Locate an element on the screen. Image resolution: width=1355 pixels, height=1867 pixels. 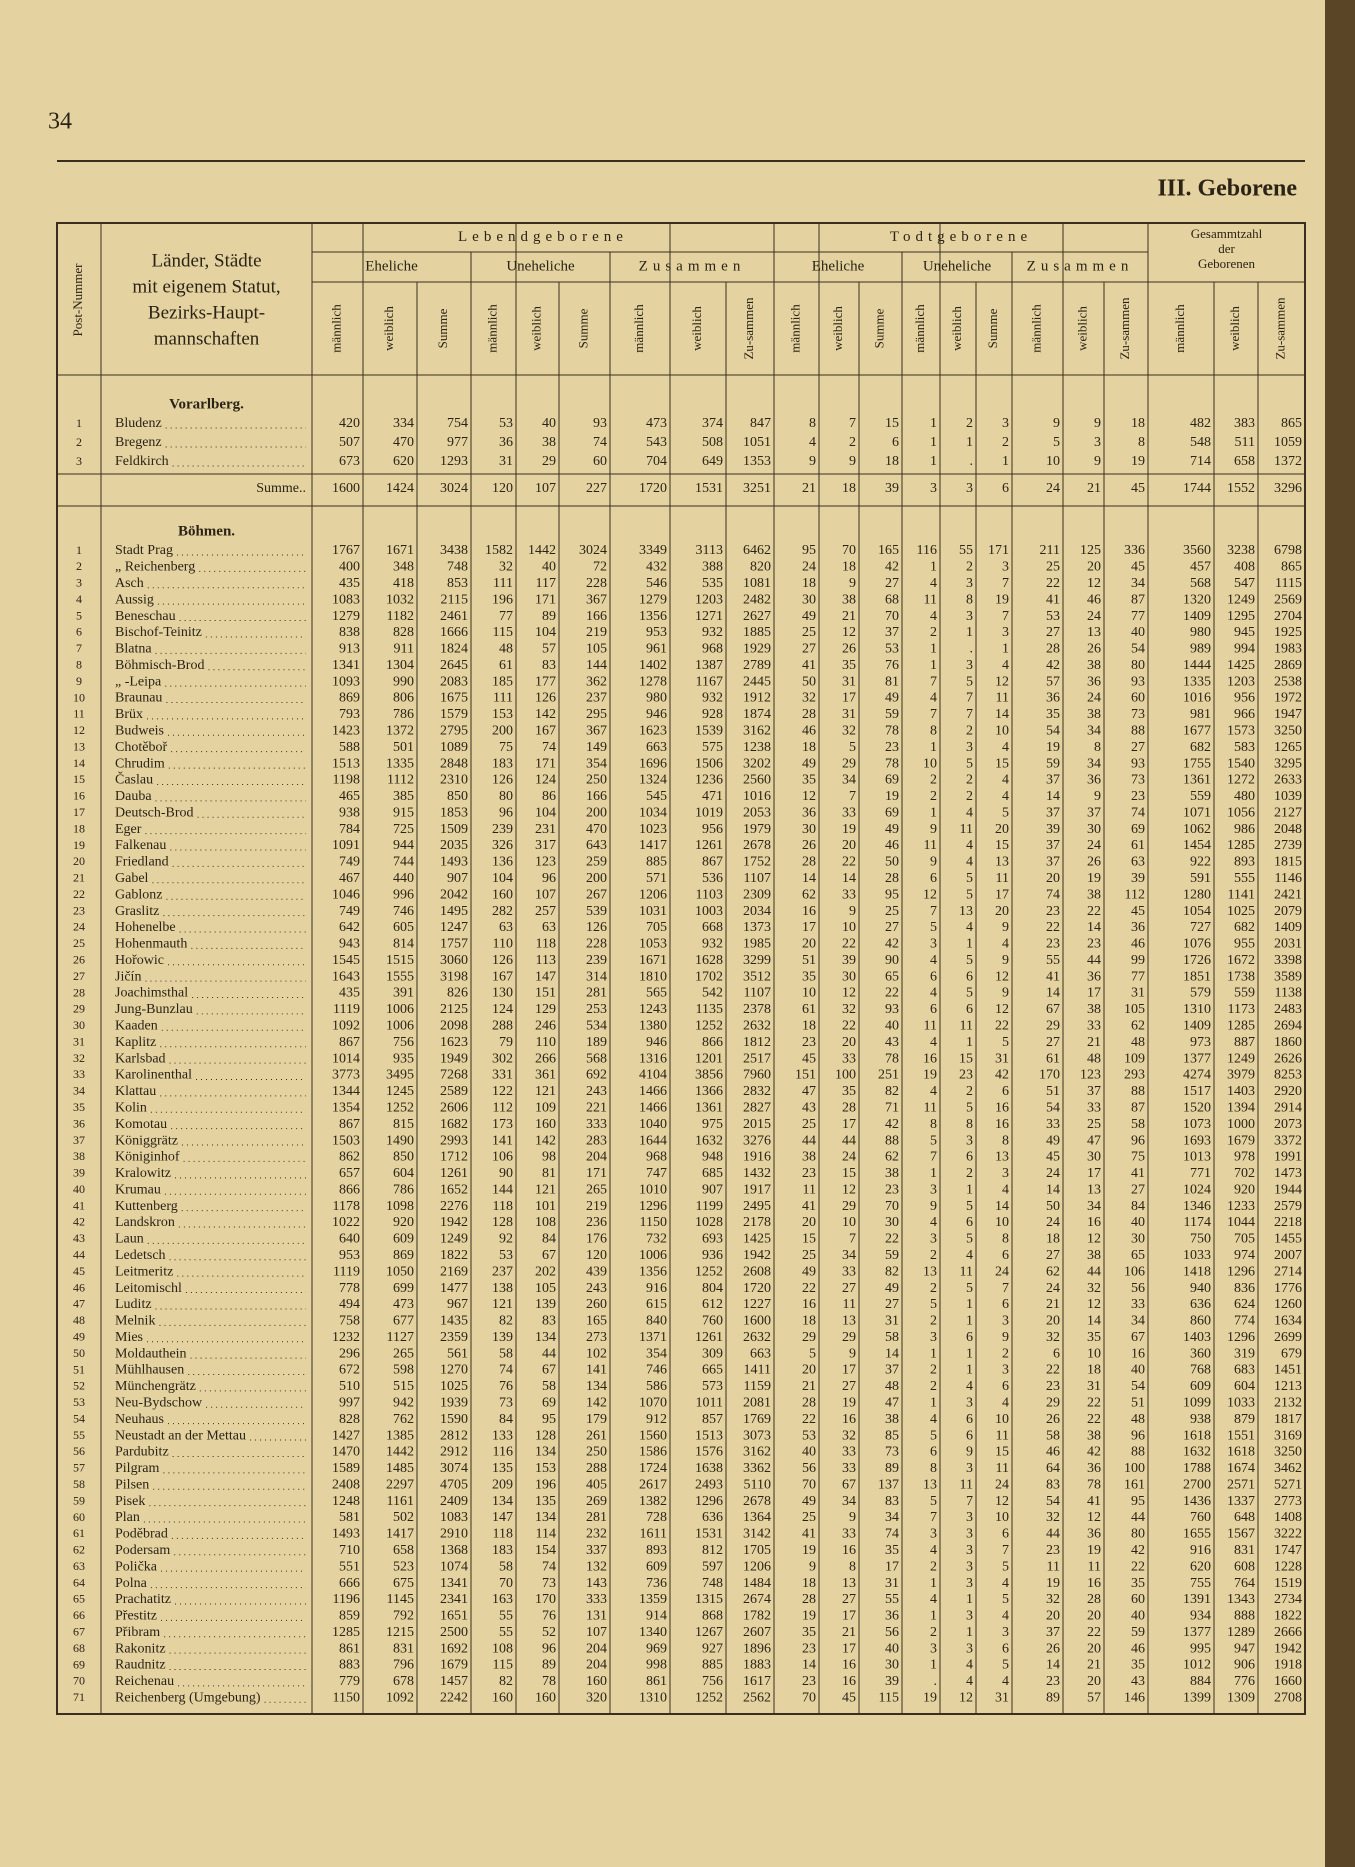
cell-value: 24 is located at coordinates (1053, 1173).